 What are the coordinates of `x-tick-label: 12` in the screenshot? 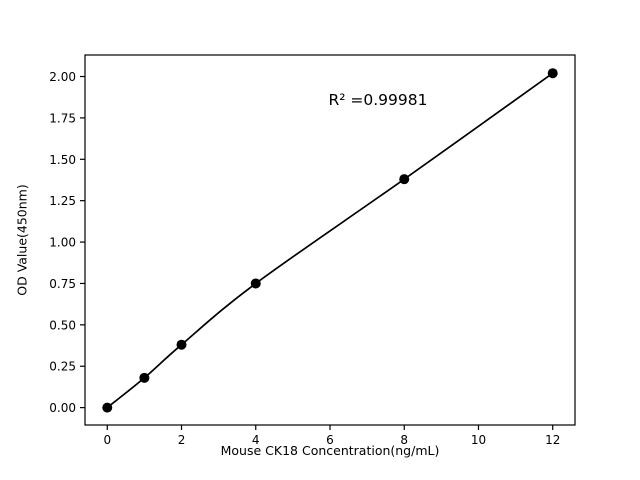 It's located at (552, 440).